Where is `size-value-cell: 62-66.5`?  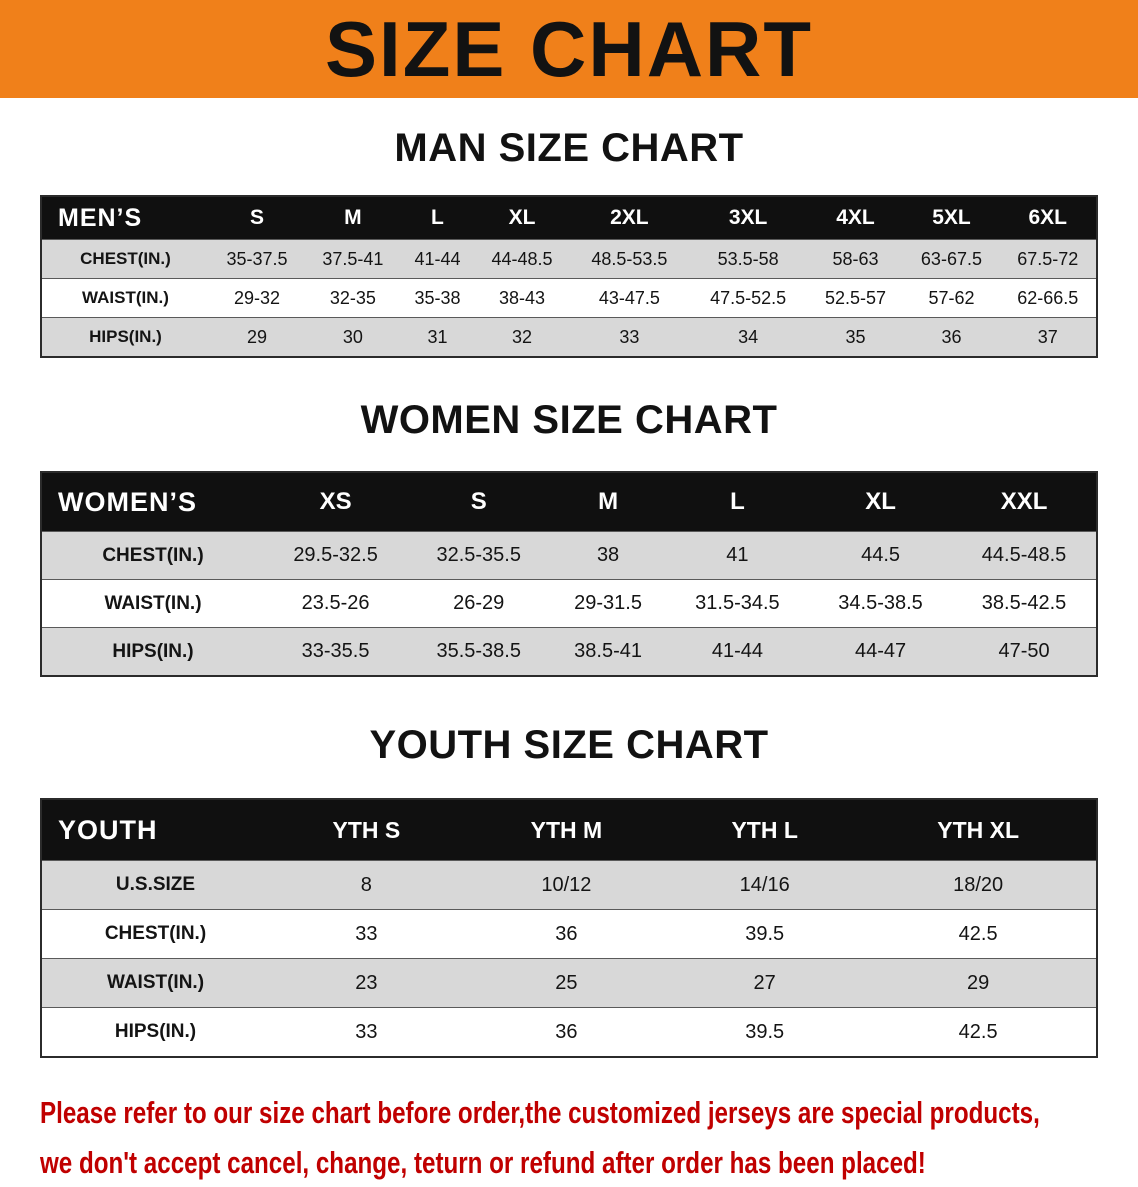
size-value-cell: 62-66.5 is located at coordinates (1048, 298).